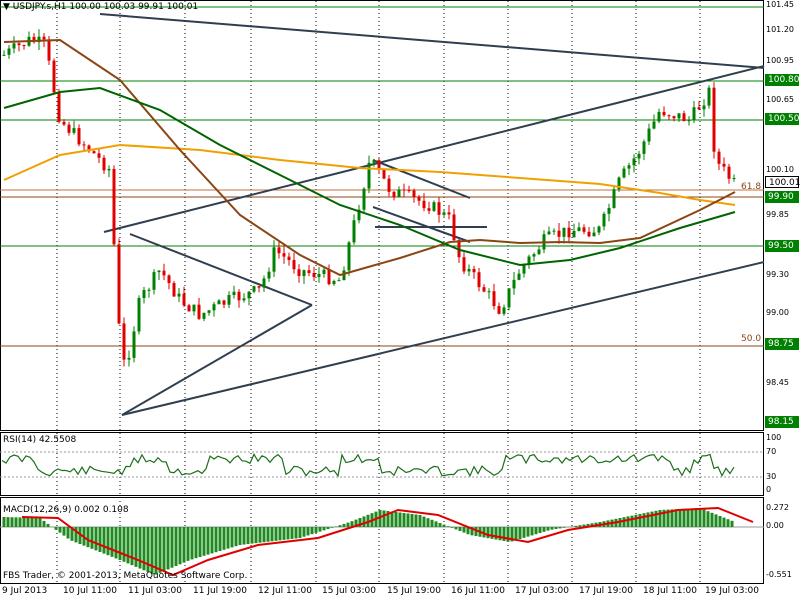  I want to click on ma-orange-line, so click(369, 174).